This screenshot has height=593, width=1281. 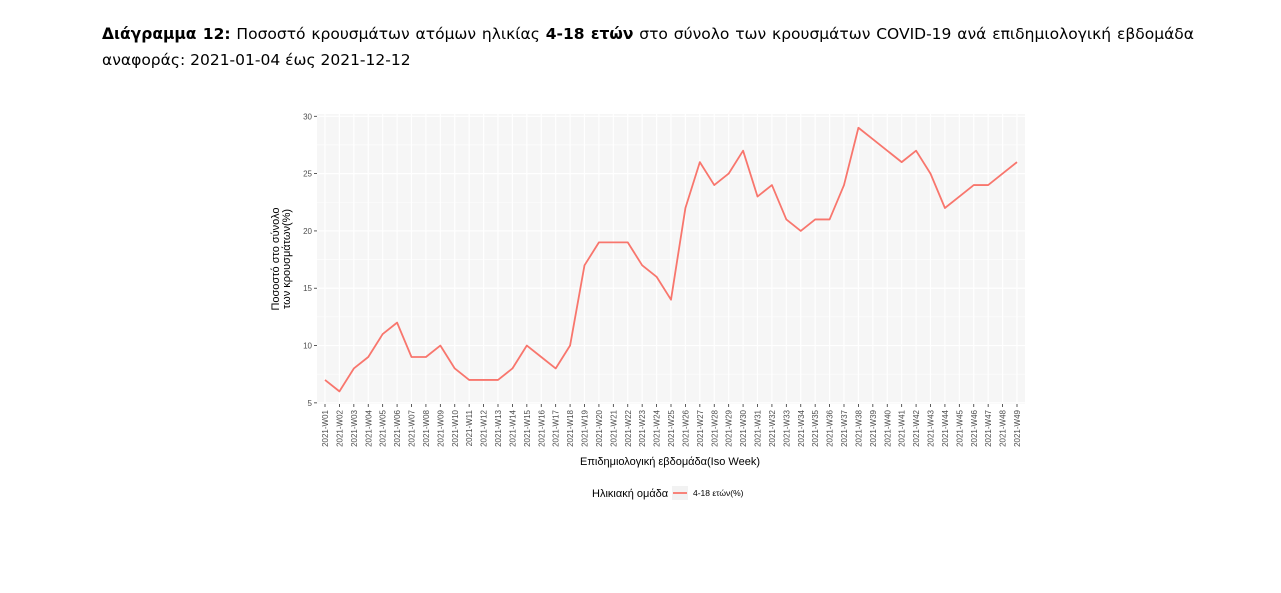 What do you see at coordinates (397, 427) in the screenshot?
I see `x-tick-label: 2021-W06` at bounding box center [397, 427].